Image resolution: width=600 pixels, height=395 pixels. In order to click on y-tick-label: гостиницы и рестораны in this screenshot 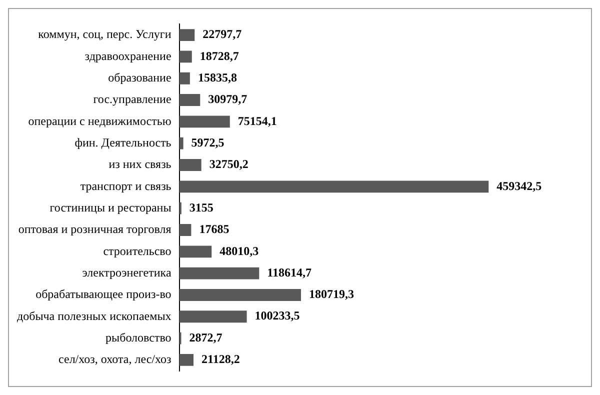, I will do `click(111, 207)`.